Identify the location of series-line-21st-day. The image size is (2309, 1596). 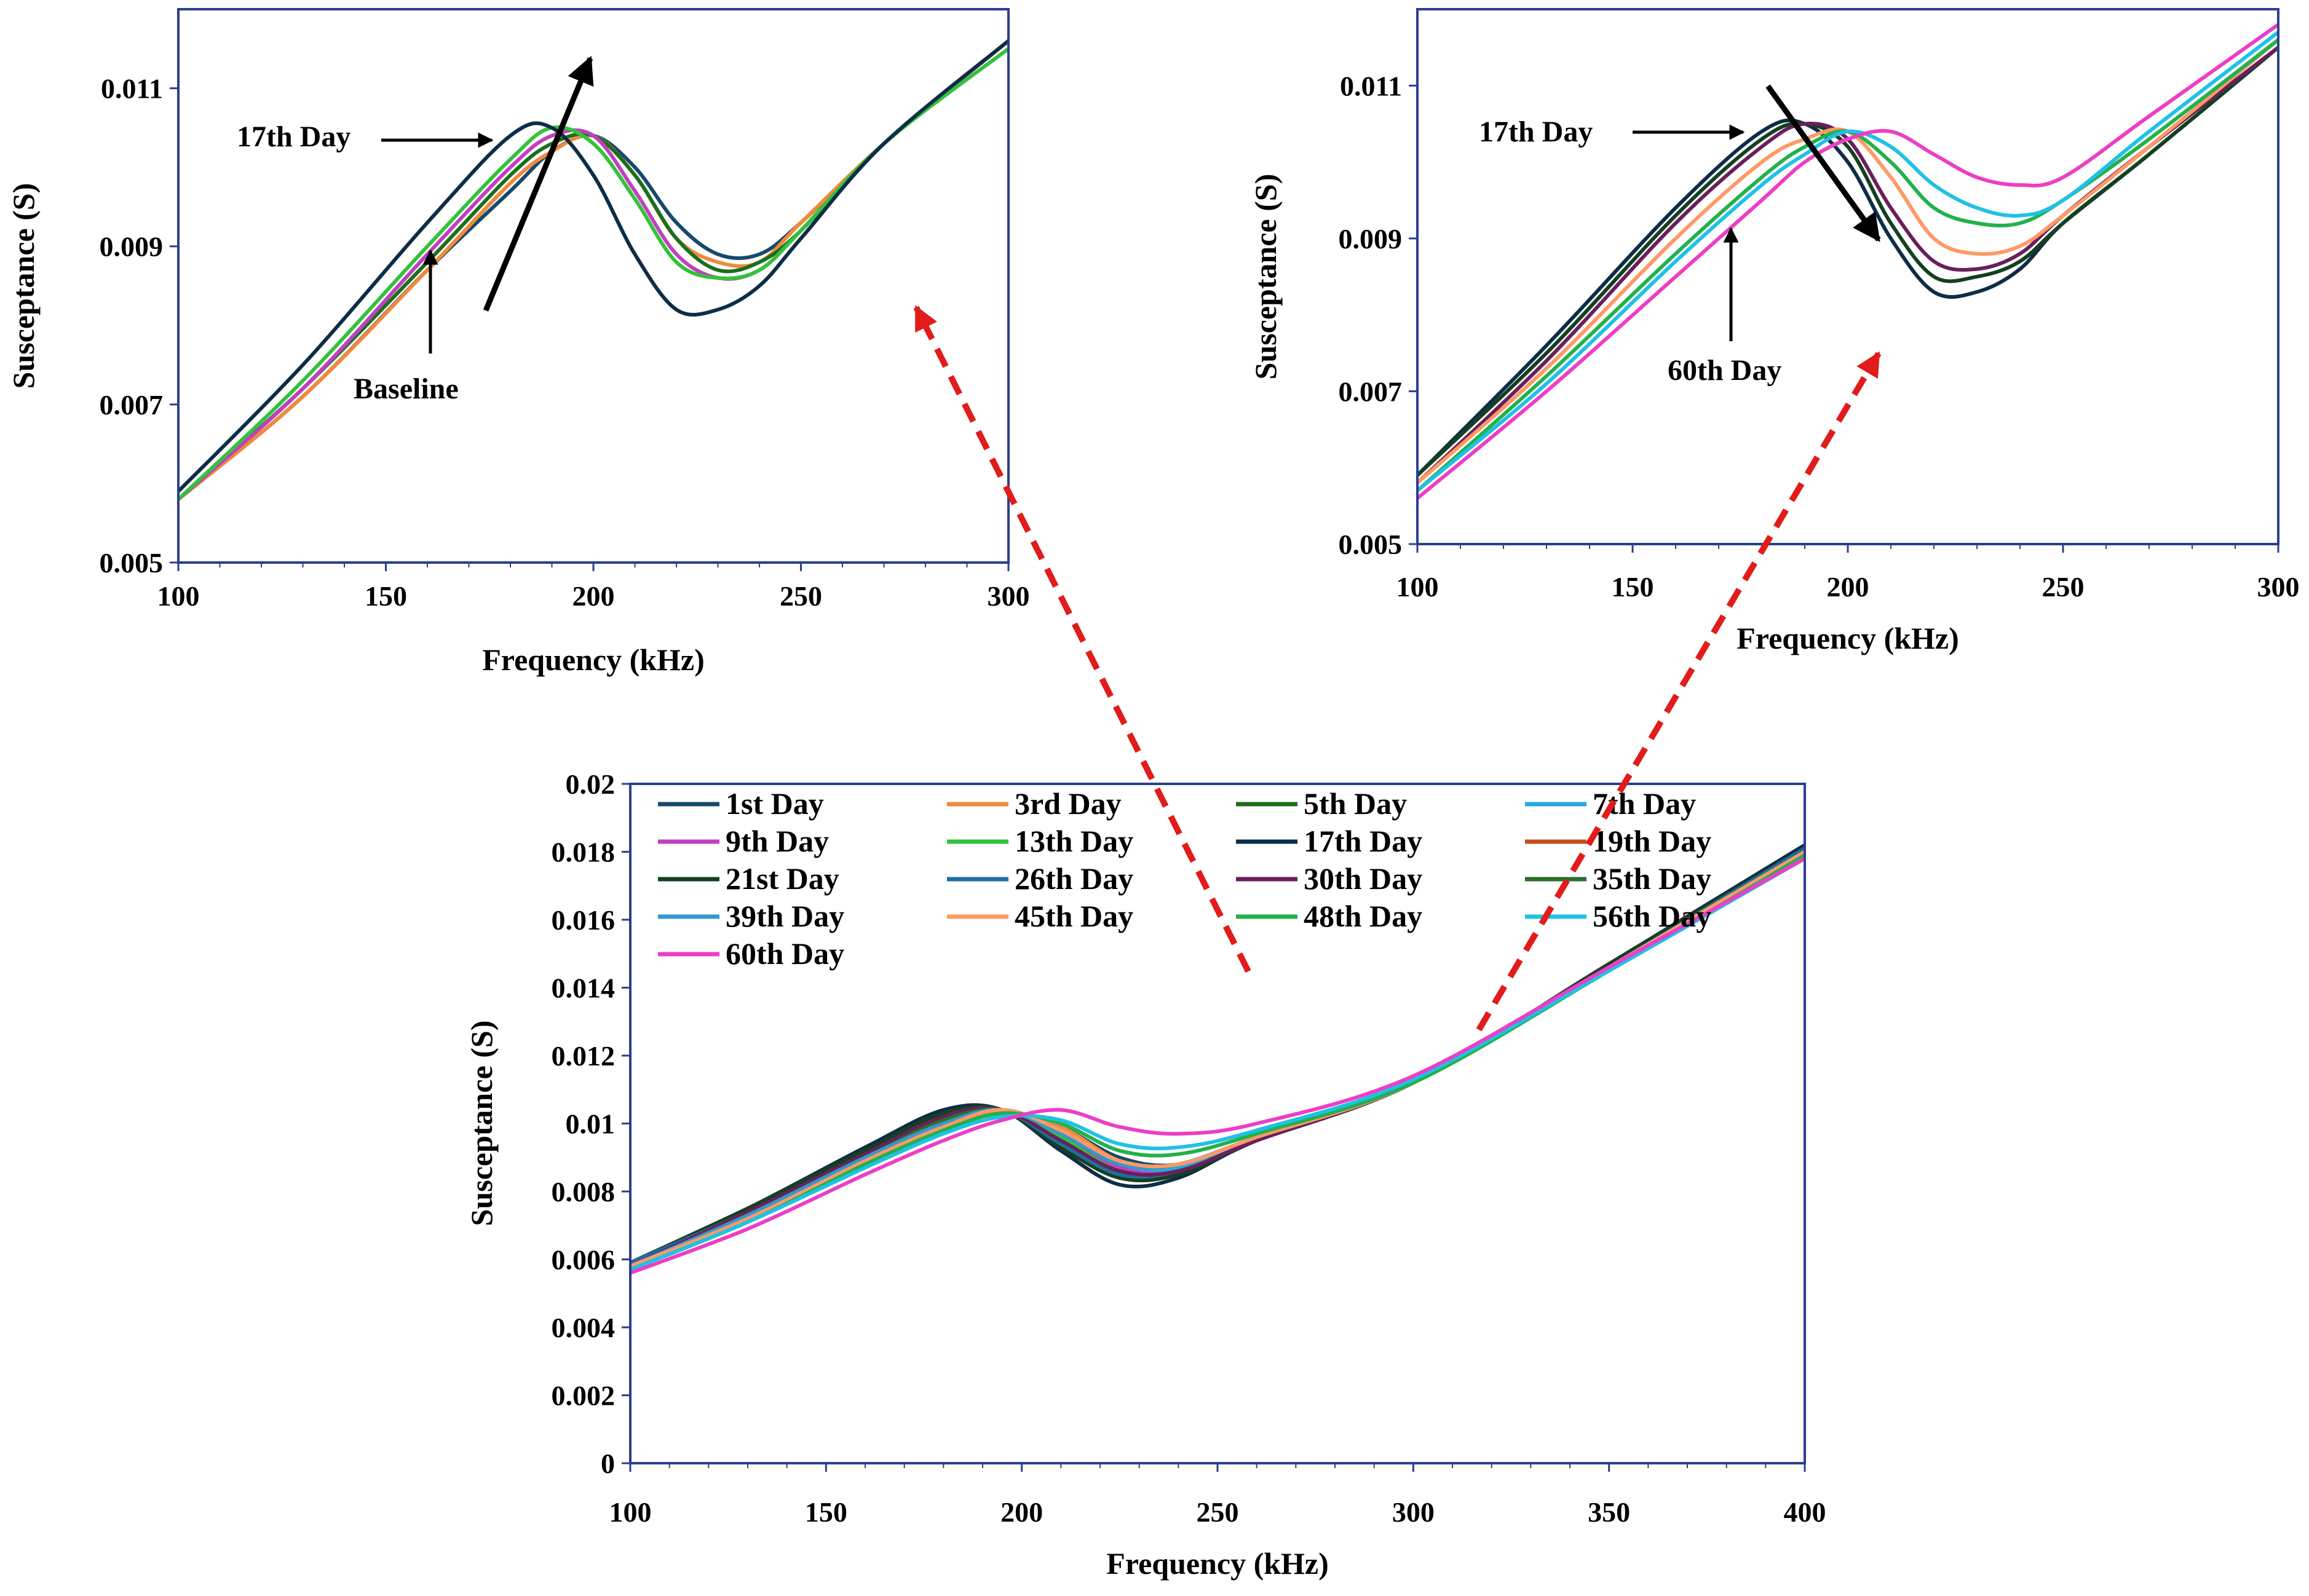
(1848, 261).